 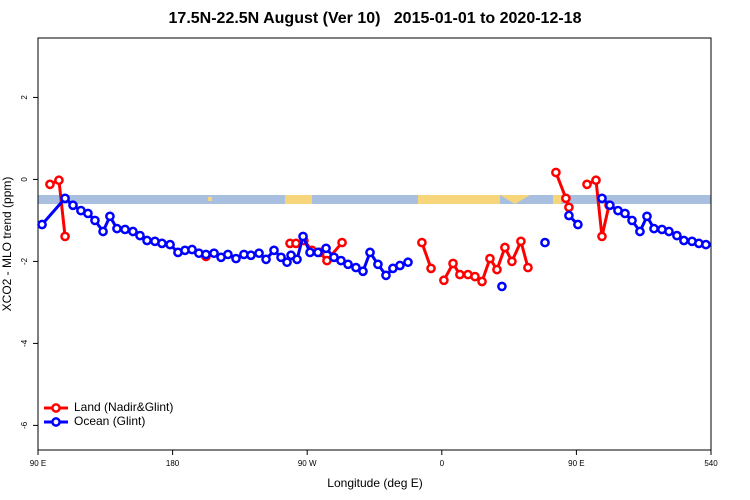 What do you see at coordinates (109, 421) in the screenshot?
I see `legend-label: Ocean (Glint)` at bounding box center [109, 421].